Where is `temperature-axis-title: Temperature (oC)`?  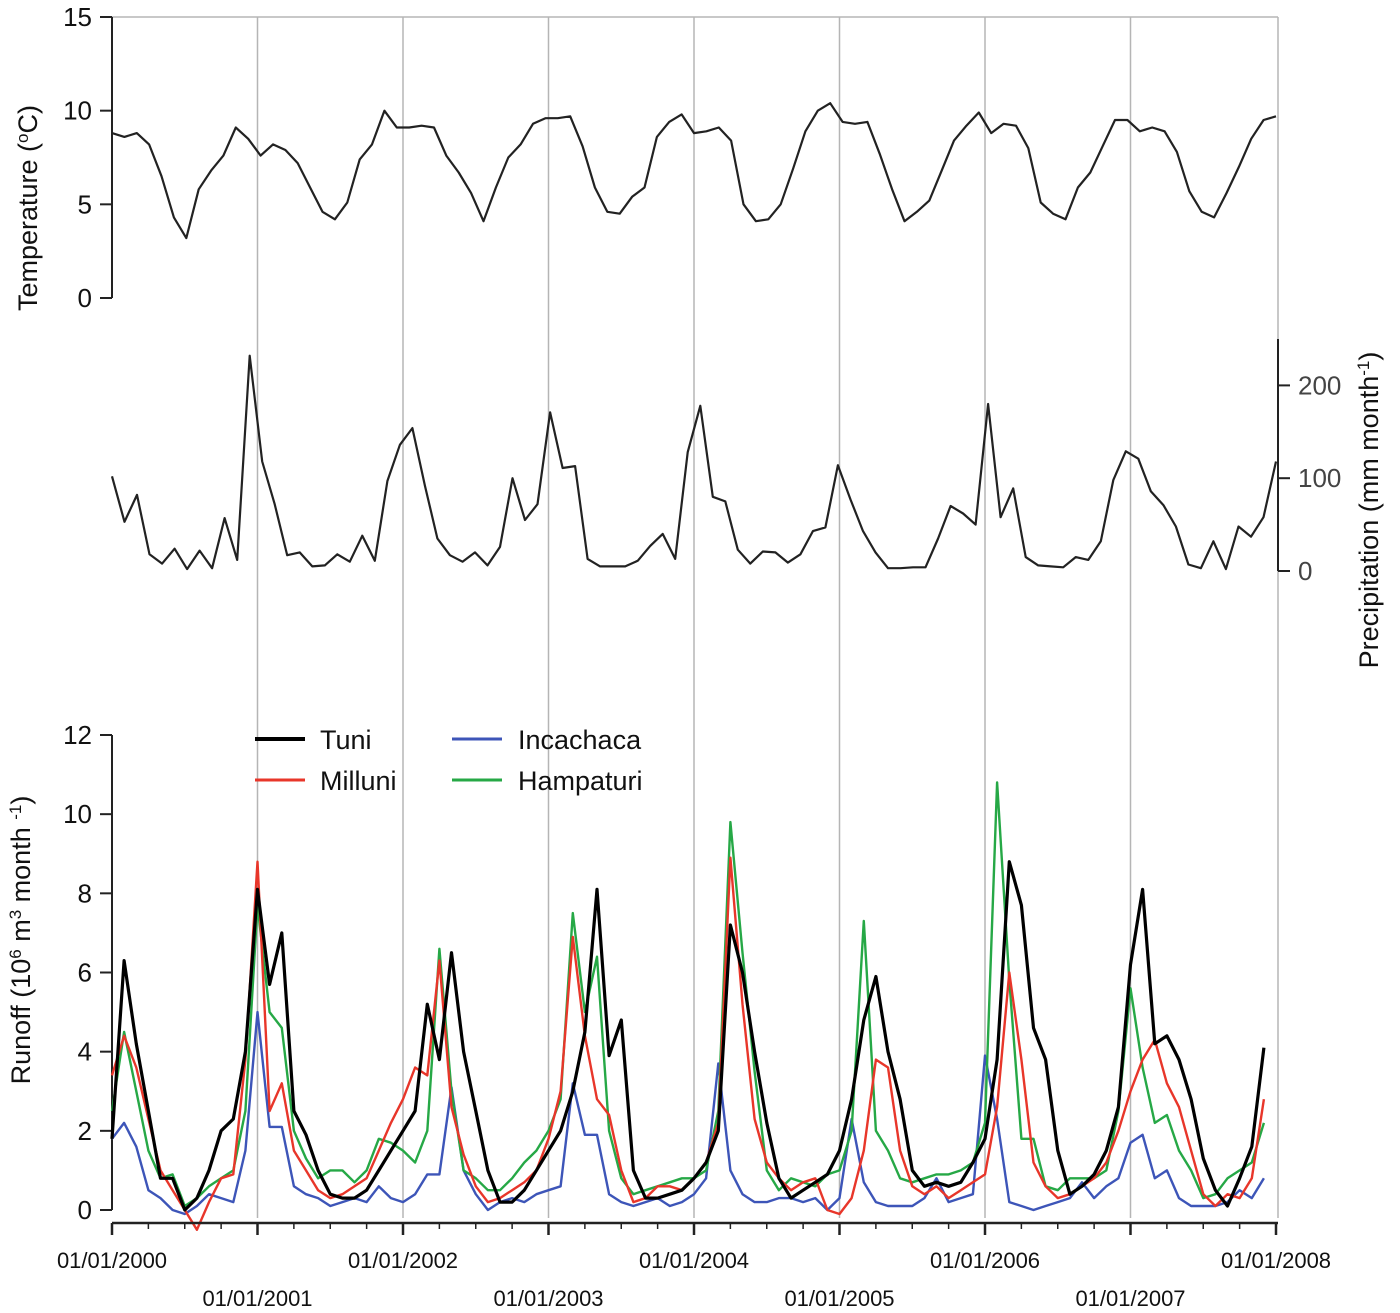
temperature-axis-title: Temperature (oC) is located at coordinates (28, 208).